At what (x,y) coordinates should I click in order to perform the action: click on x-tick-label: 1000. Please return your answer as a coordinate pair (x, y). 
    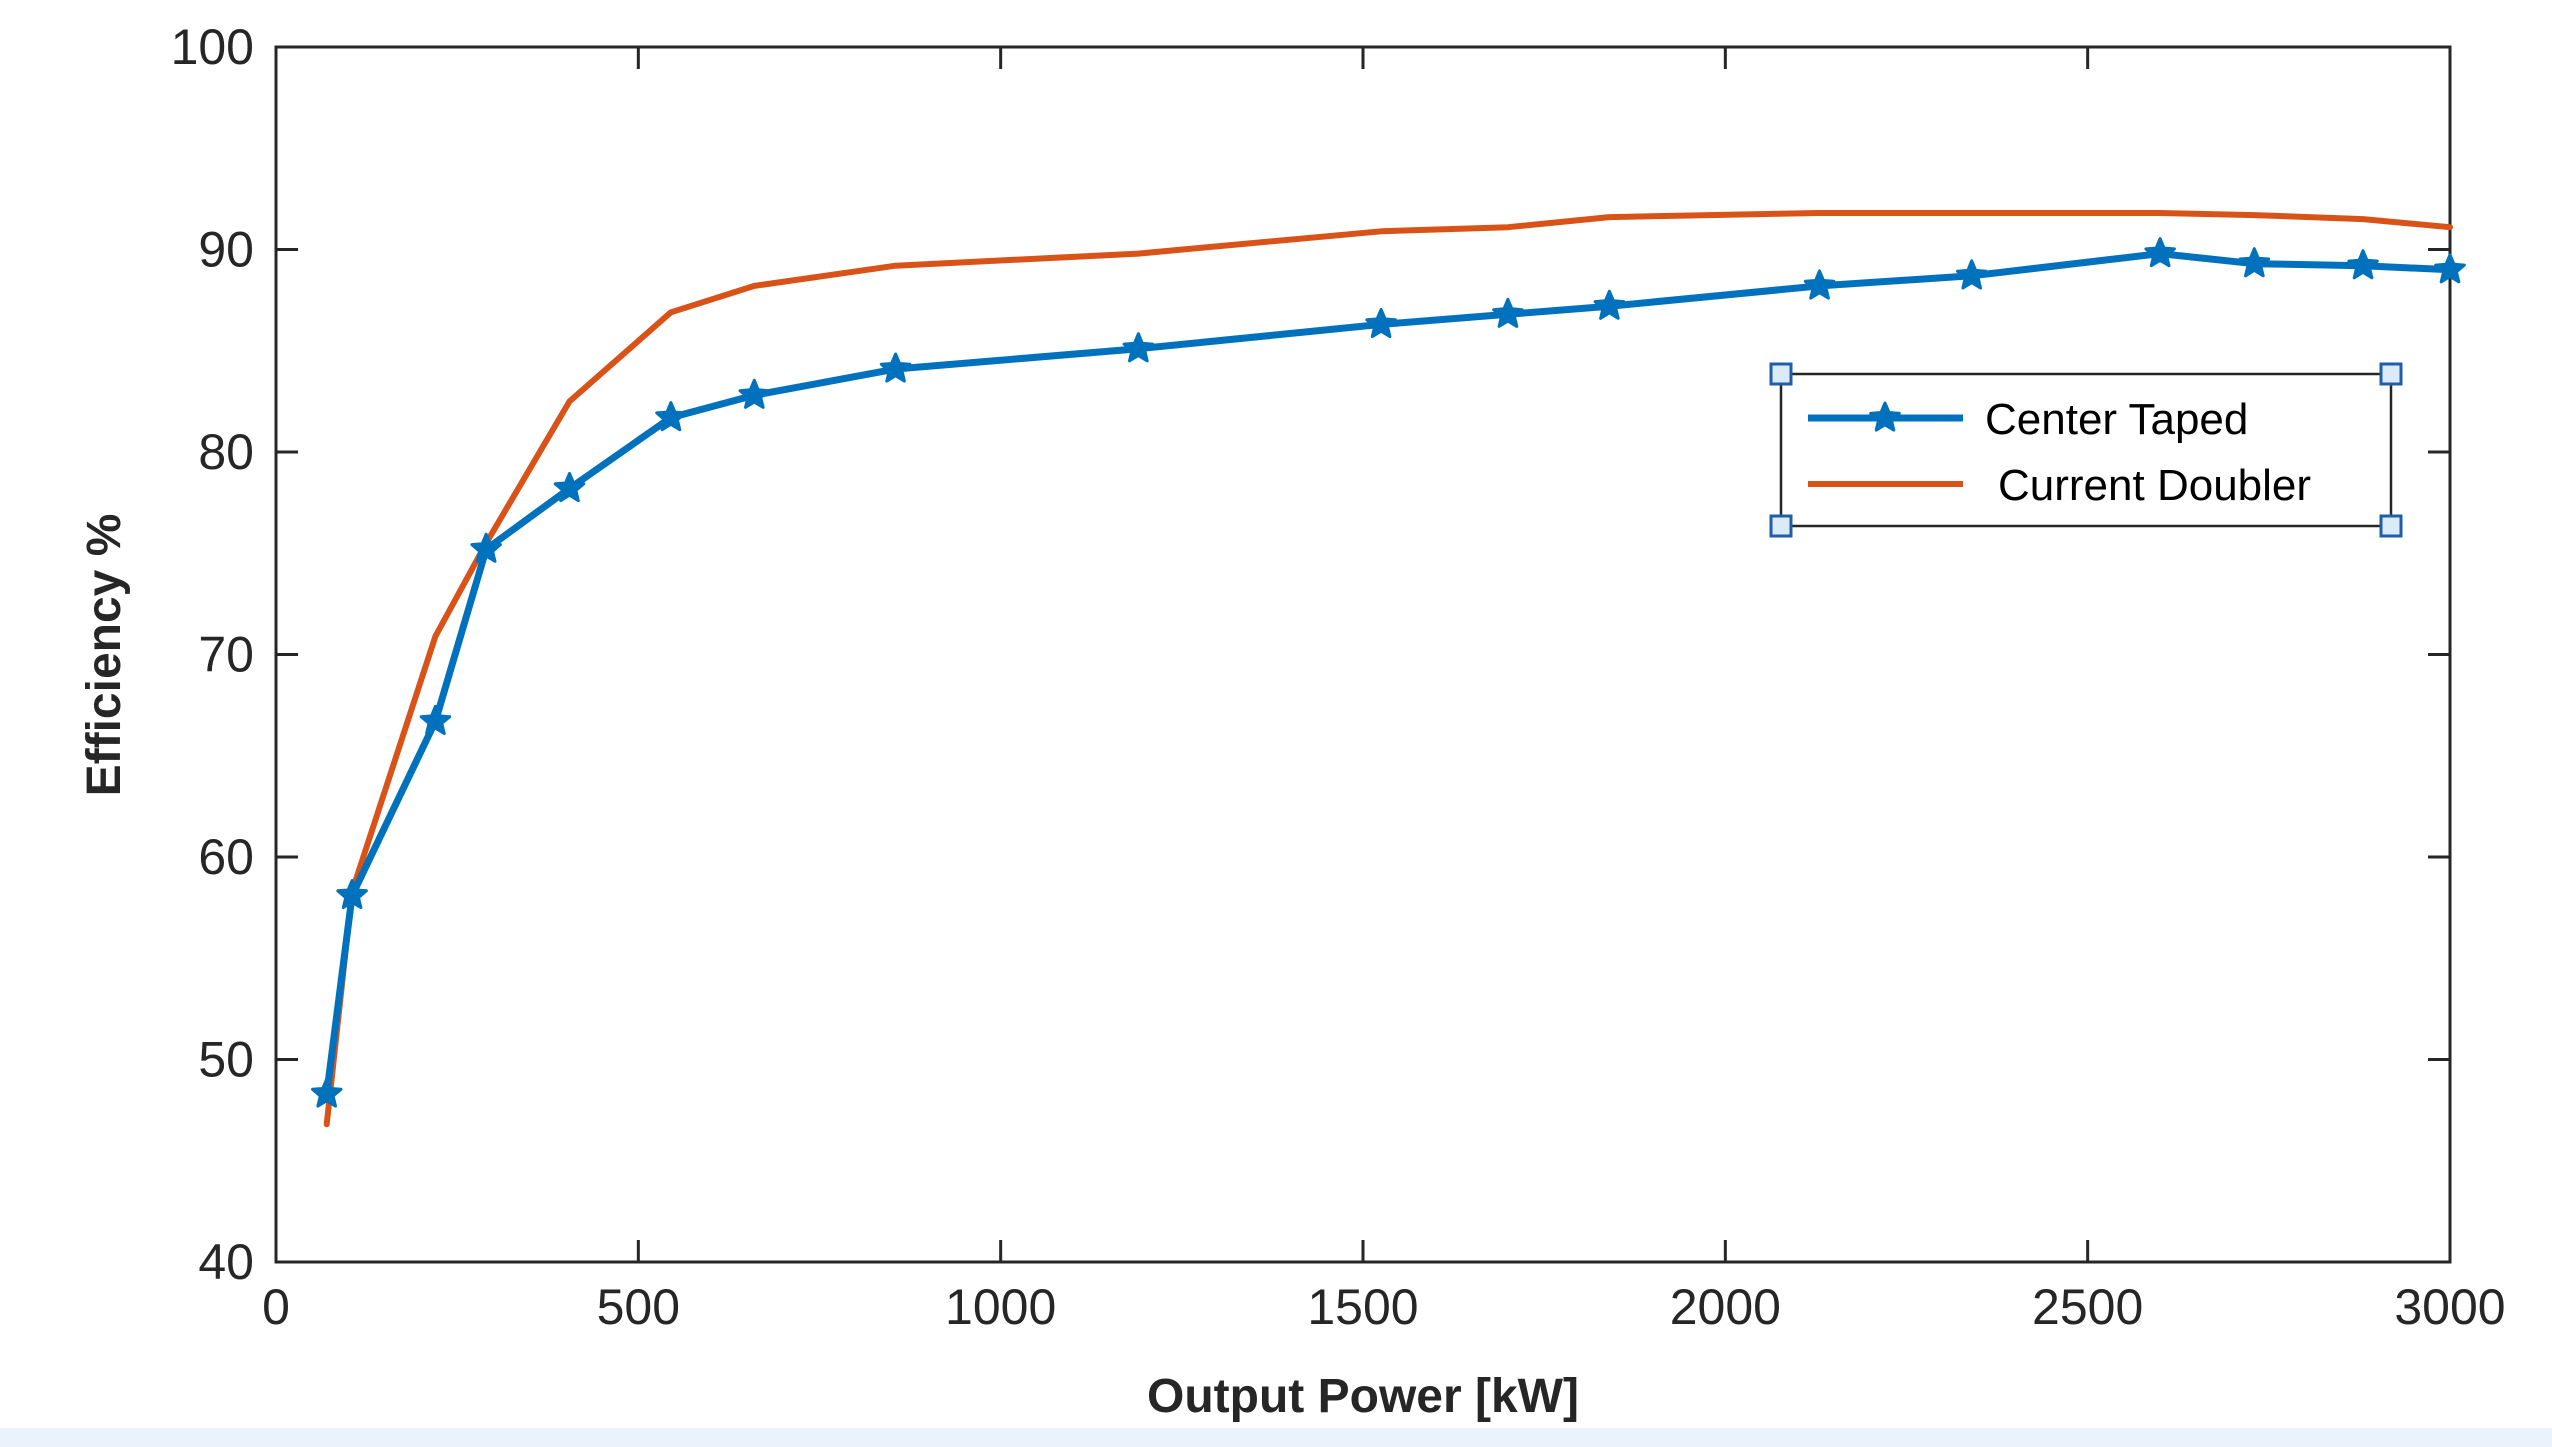
    Looking at the image, I should click on (1000, 1307).